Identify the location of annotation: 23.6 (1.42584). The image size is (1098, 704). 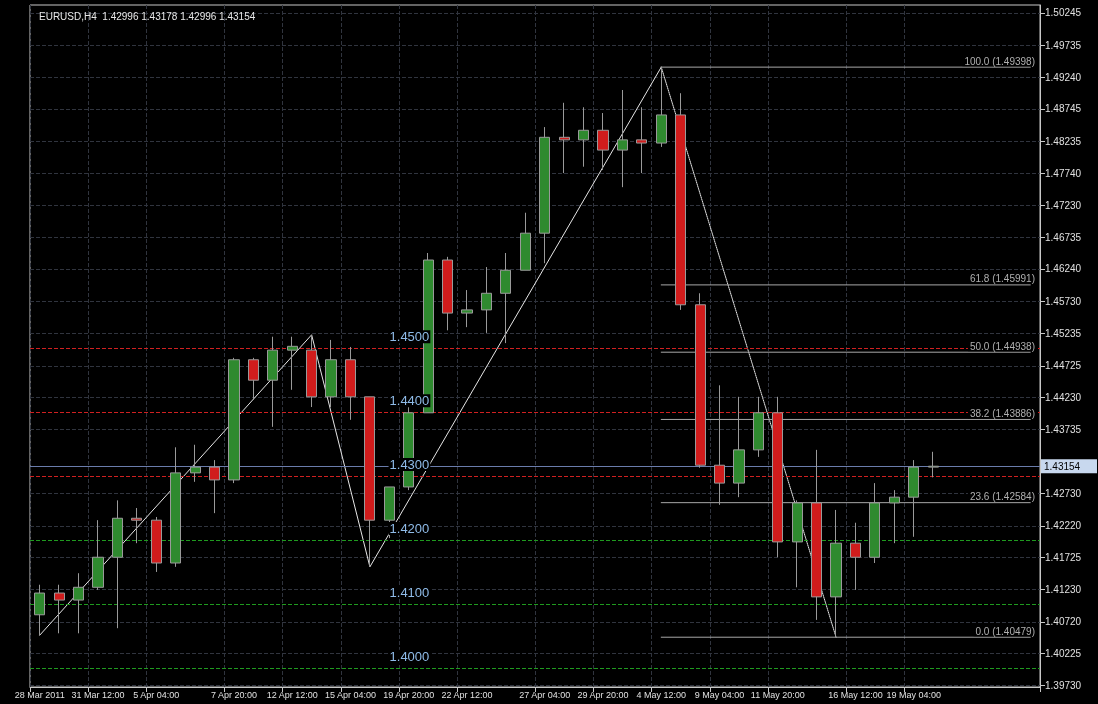
(1002, 497).